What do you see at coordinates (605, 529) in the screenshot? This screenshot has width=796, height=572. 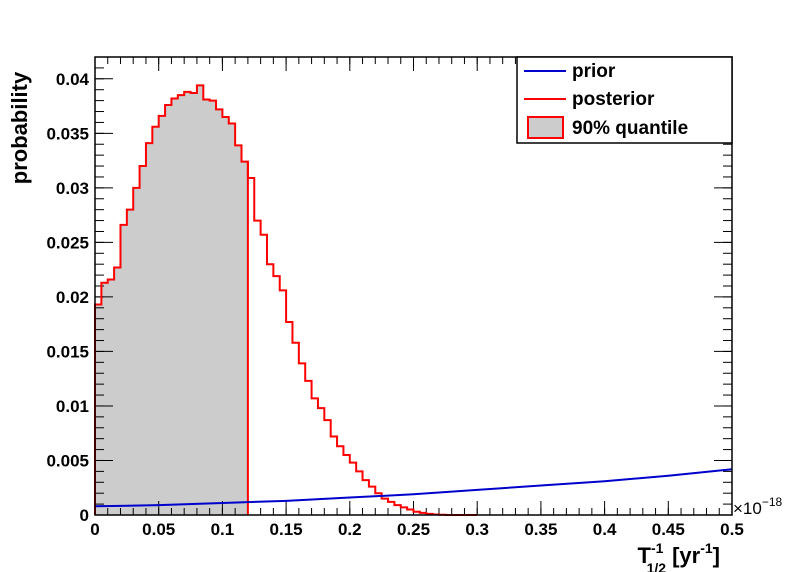 I see `x-tick-label: 0.4` at bounding box center [605, 529].